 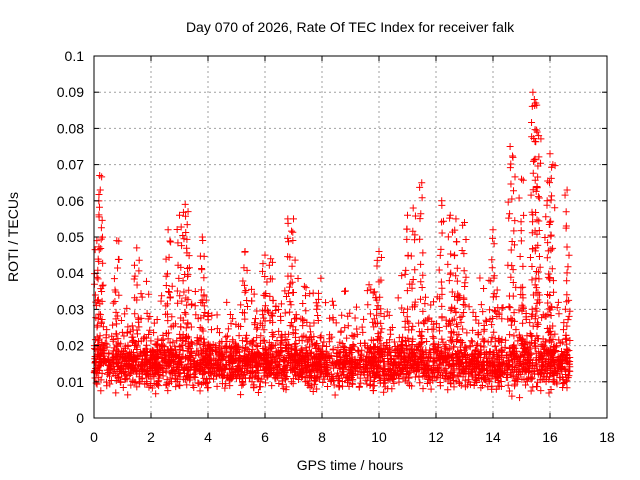 I want to click on x-tick-label: 2, so click(x=151, y=437).